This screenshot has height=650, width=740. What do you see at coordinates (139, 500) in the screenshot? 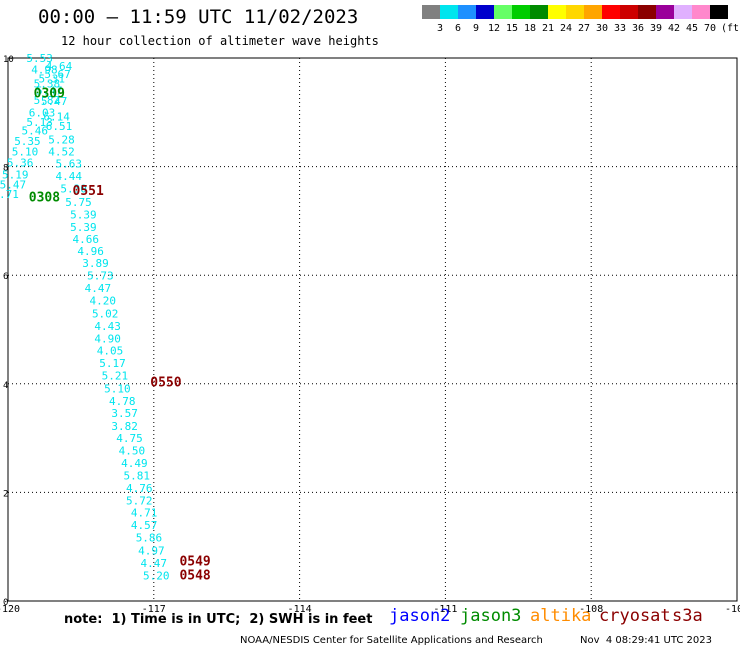
I see `wave-height-label: 5.72` at bounding box center [139, 500].